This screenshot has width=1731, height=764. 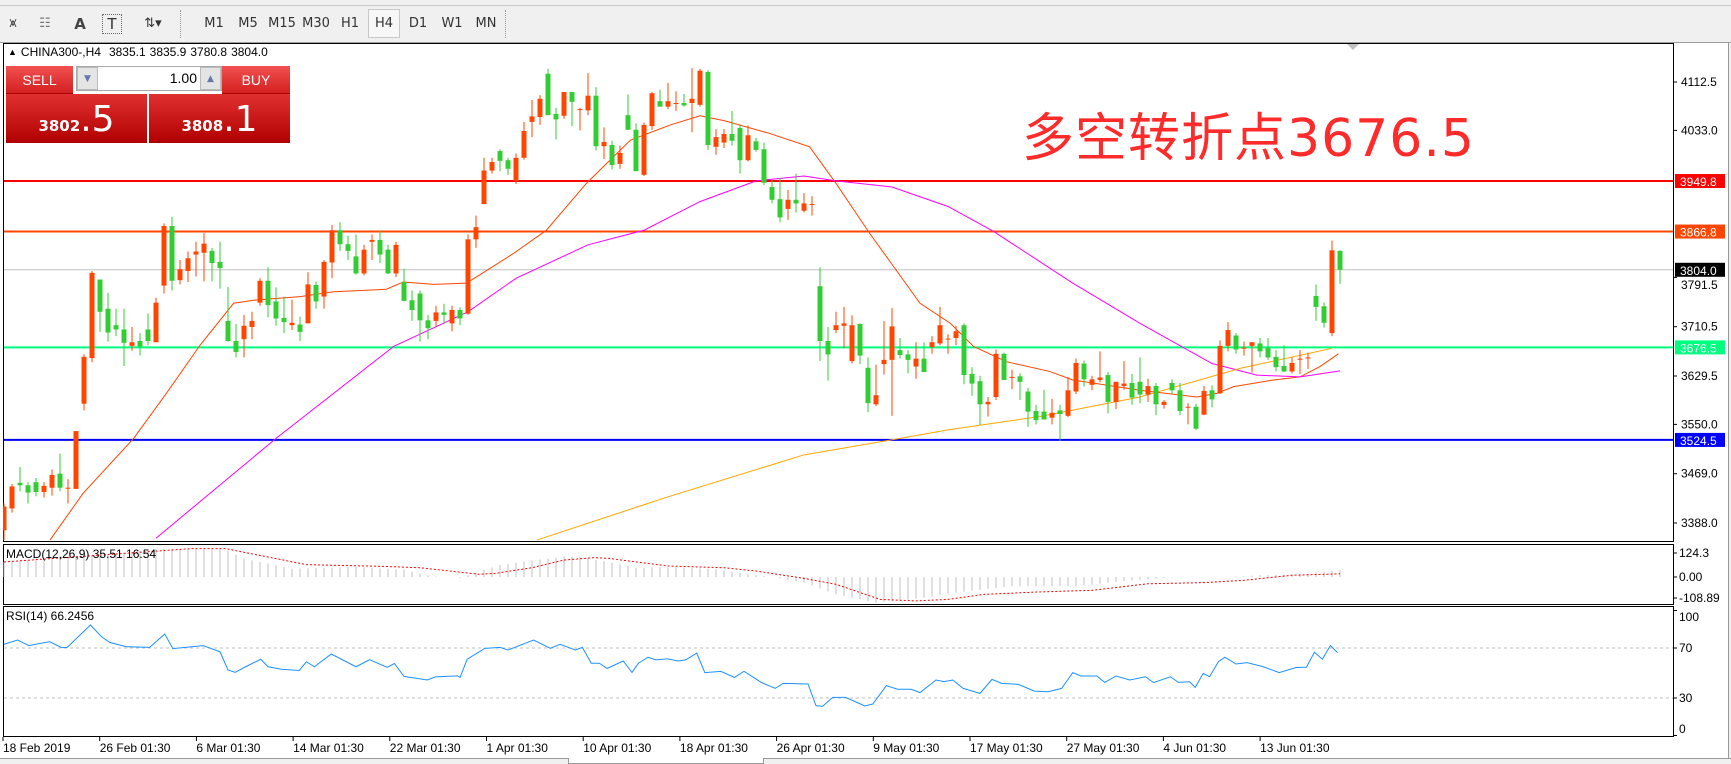 I want to click on macd-signal-line, so click(x=672, y=575).